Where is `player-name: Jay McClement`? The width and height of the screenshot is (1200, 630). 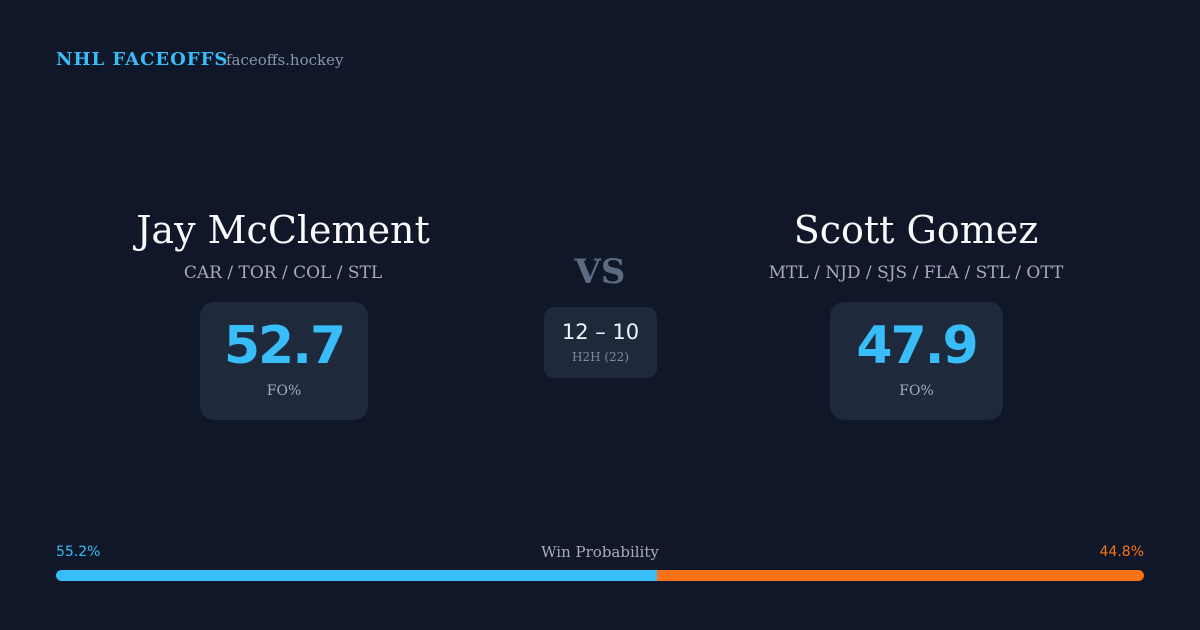
player-name: Jay McClement is located at coordinates (283, 230).